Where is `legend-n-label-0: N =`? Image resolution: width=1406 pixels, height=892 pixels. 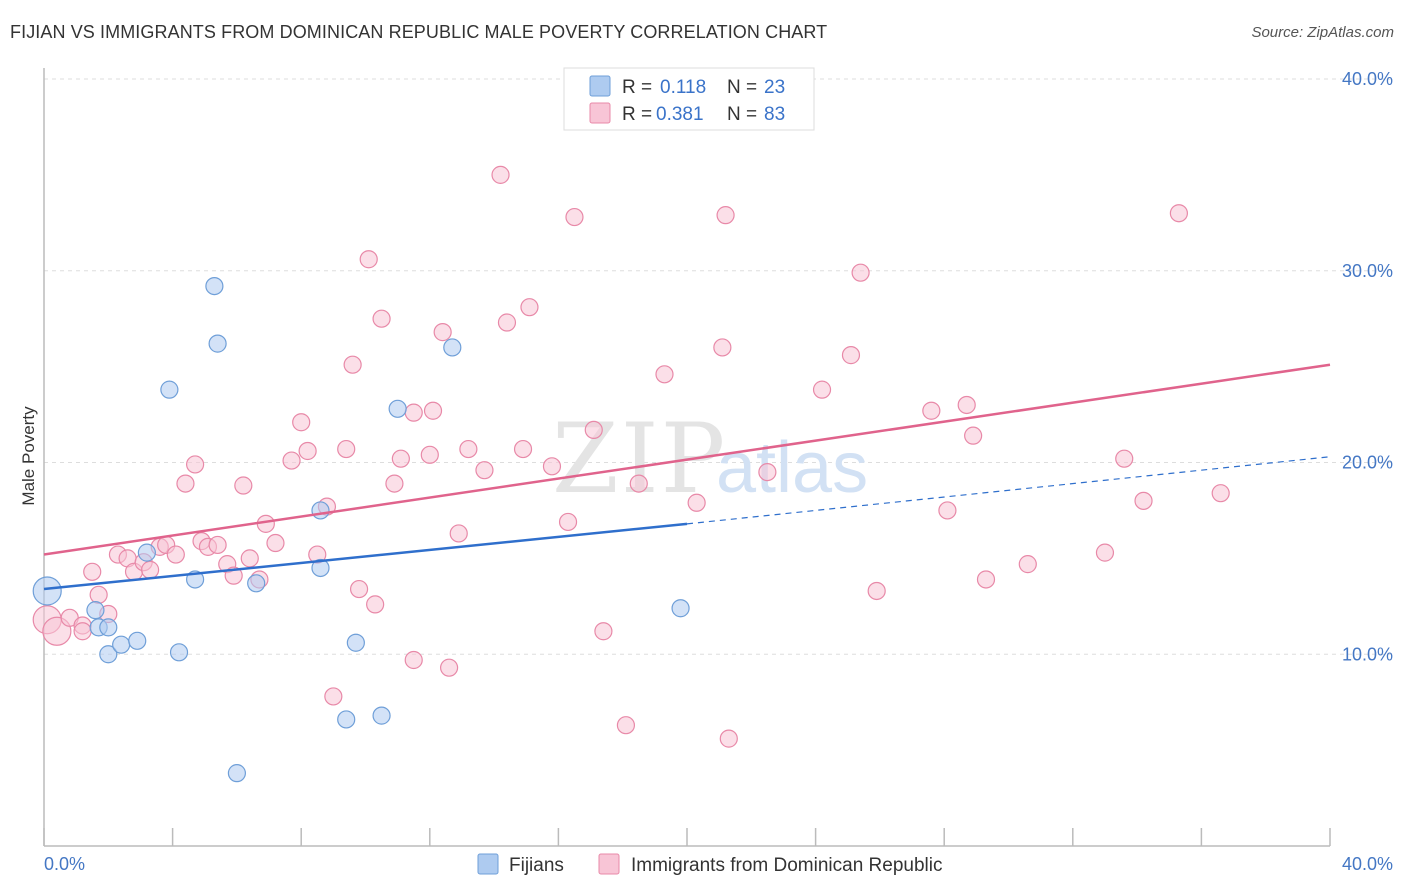 legend-n-label-0: N = is located at coordinates (742, 87).